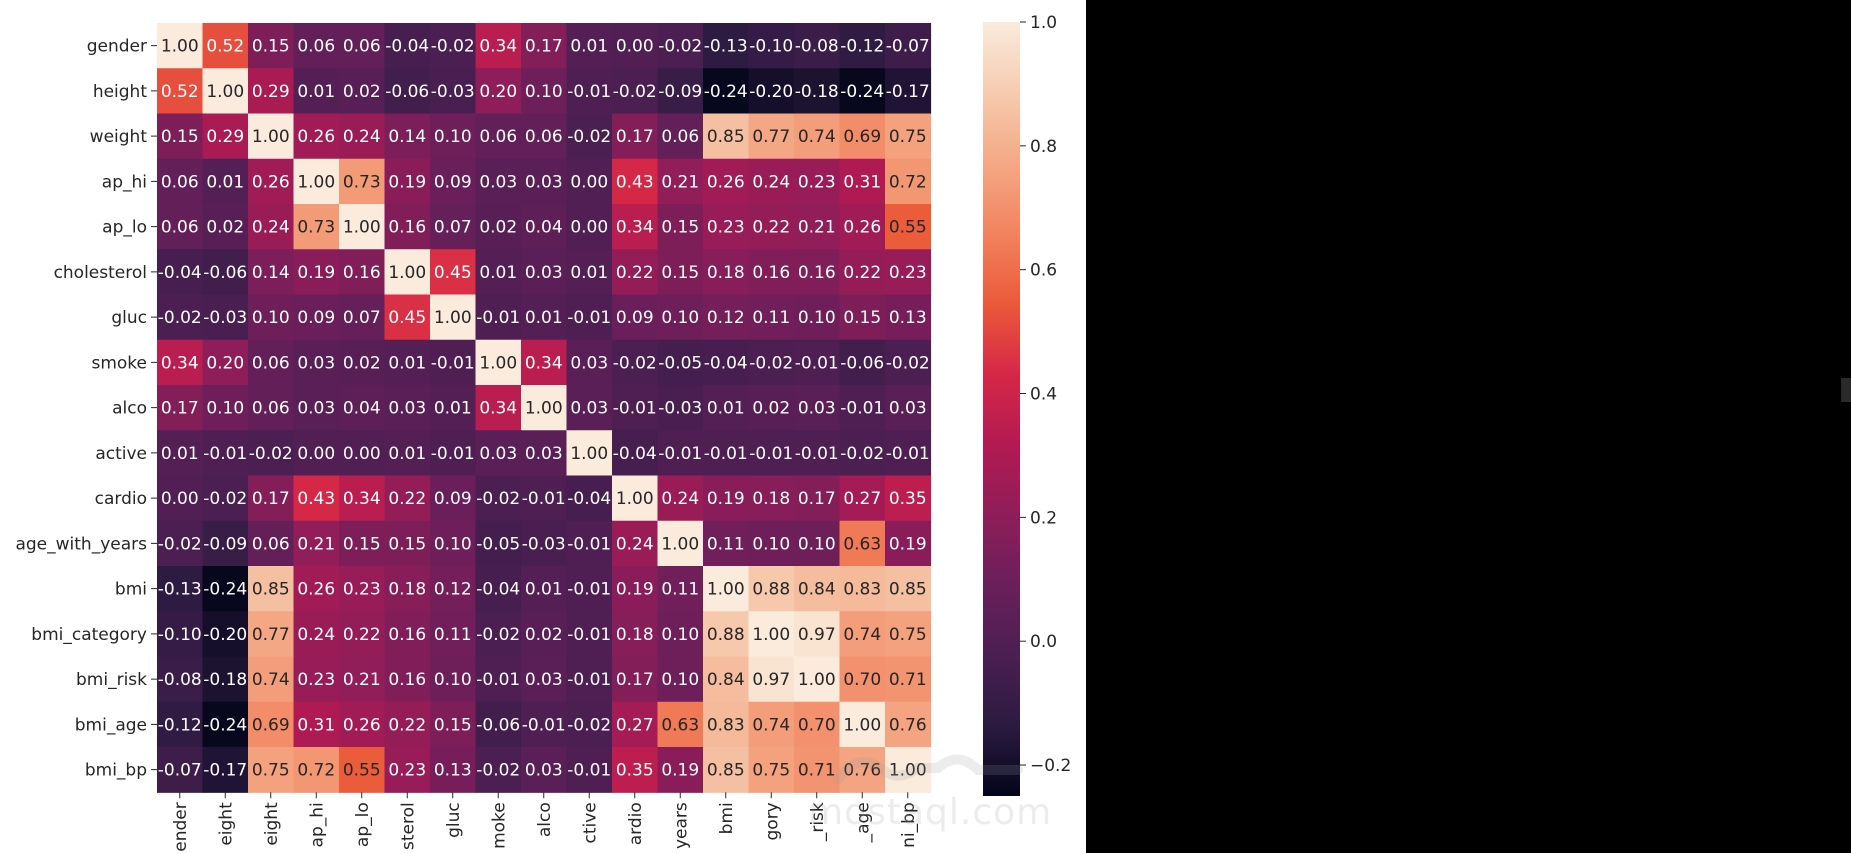  I want to click on cell-value-label: 0.35, so click(908, 499).